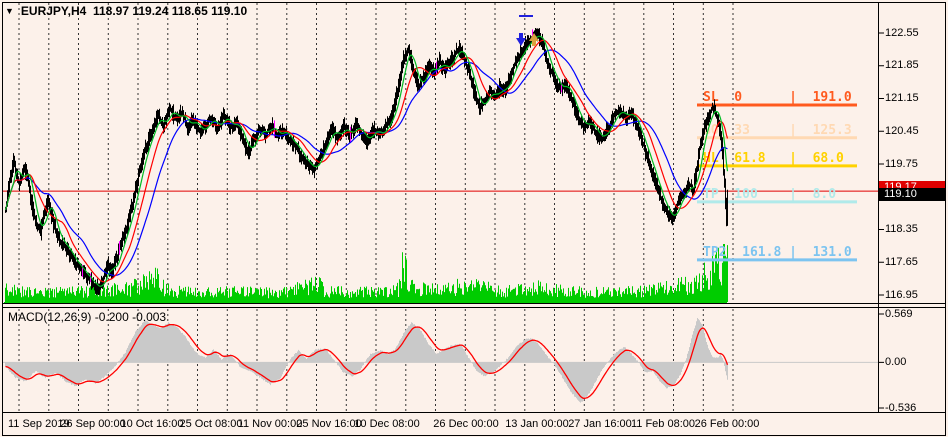 This screenshot has width=948, height=437. I want to click on chart-collapse-icon: ▼, so click(9, 11).